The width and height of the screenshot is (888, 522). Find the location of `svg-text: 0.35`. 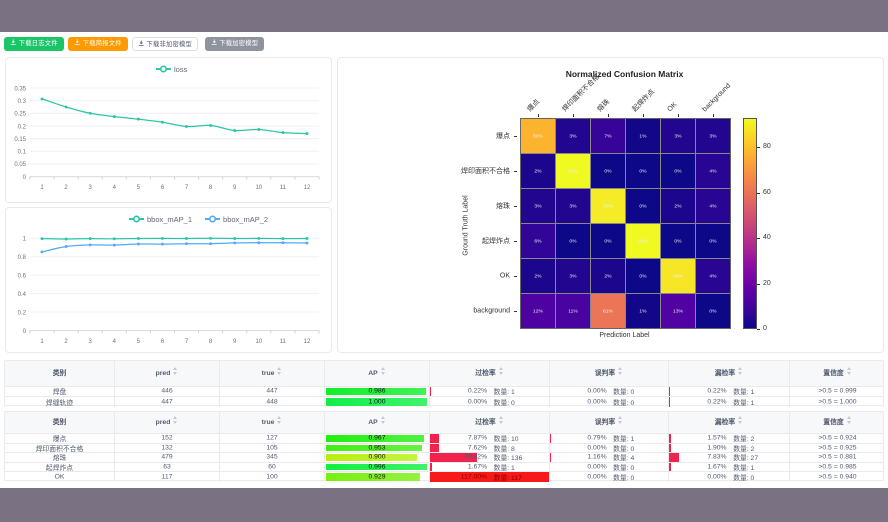

svg-text: 0.35 is located at coordinates (20, 89).